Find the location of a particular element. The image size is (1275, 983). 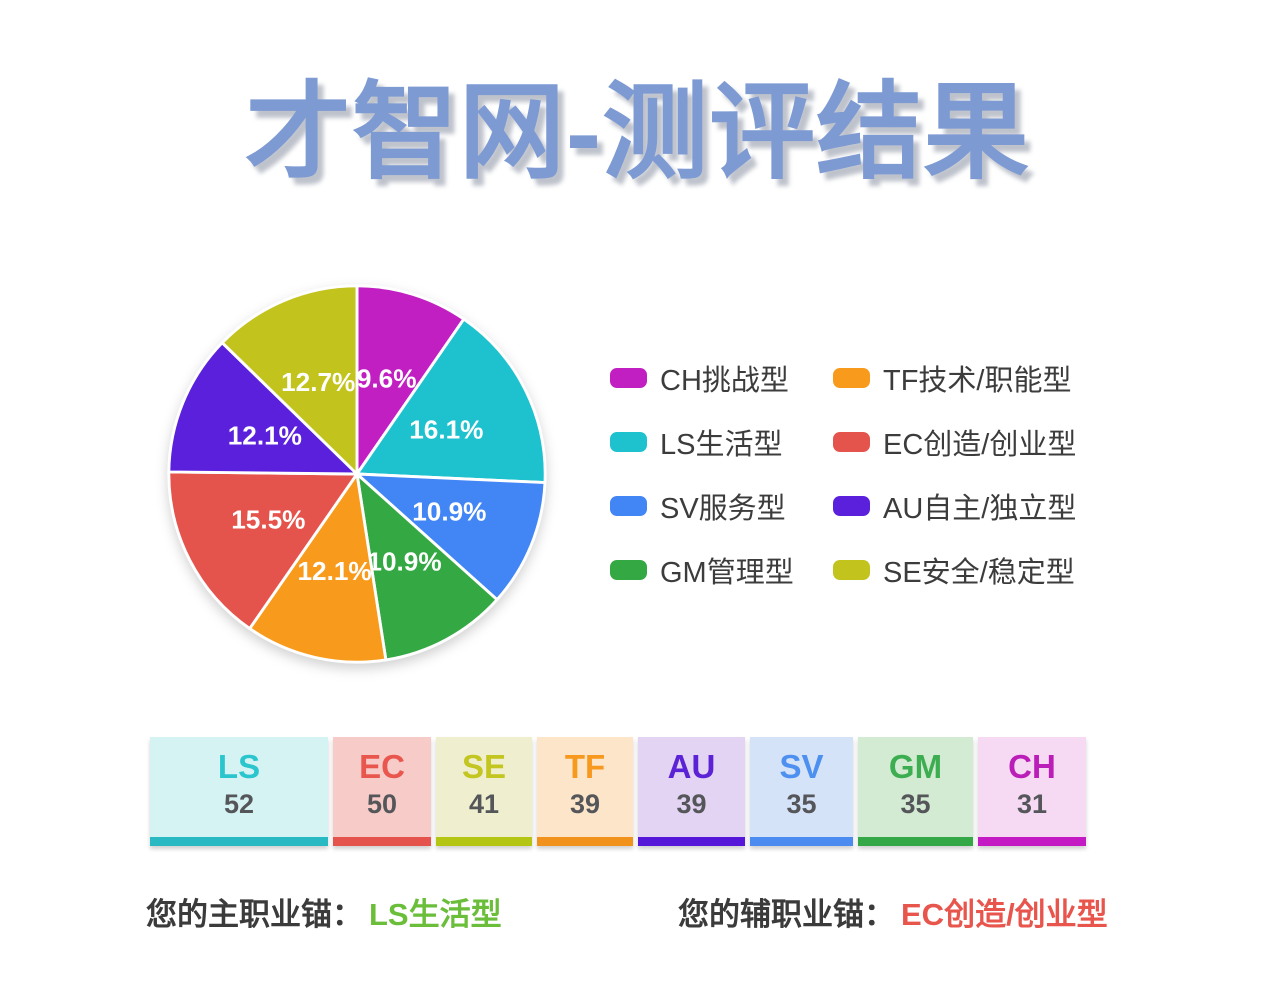

pie-slice-LS is located at coordinates (451, 401).